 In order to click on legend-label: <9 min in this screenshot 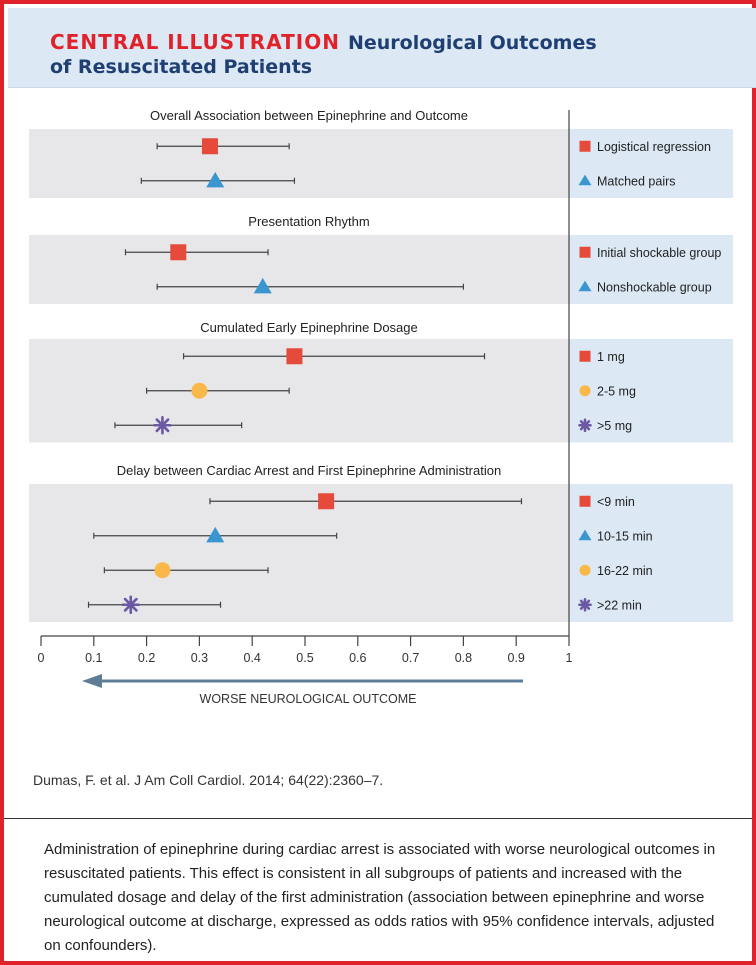, I will do `click(616, 502)`.